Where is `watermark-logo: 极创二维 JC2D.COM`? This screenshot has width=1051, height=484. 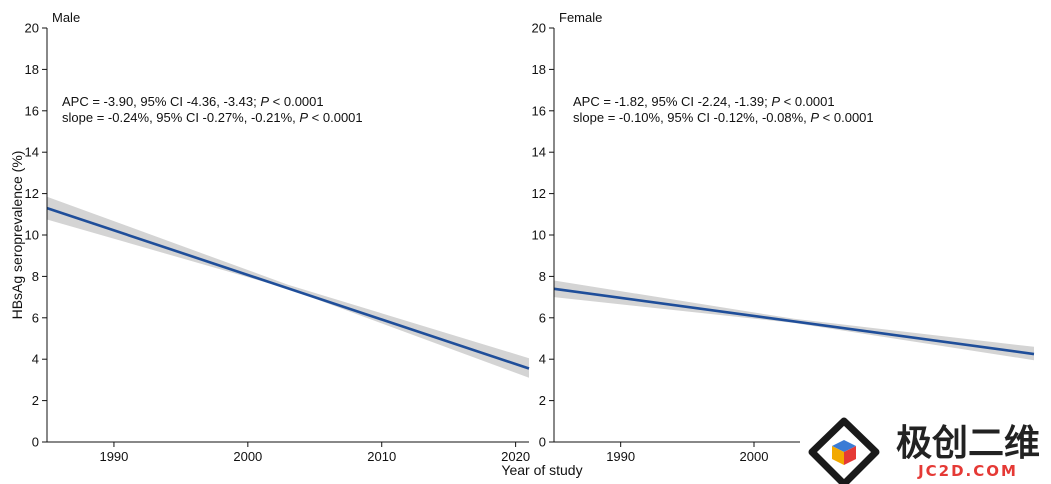 watermark-logo: 极创二维 JC2D.COM is located at coordinates (925, 444).